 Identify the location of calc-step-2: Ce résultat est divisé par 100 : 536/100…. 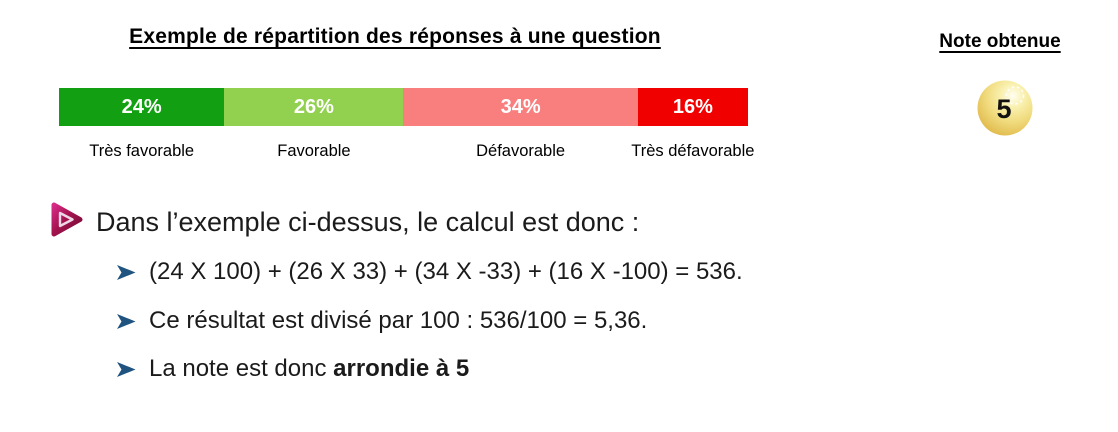
(381, 321).